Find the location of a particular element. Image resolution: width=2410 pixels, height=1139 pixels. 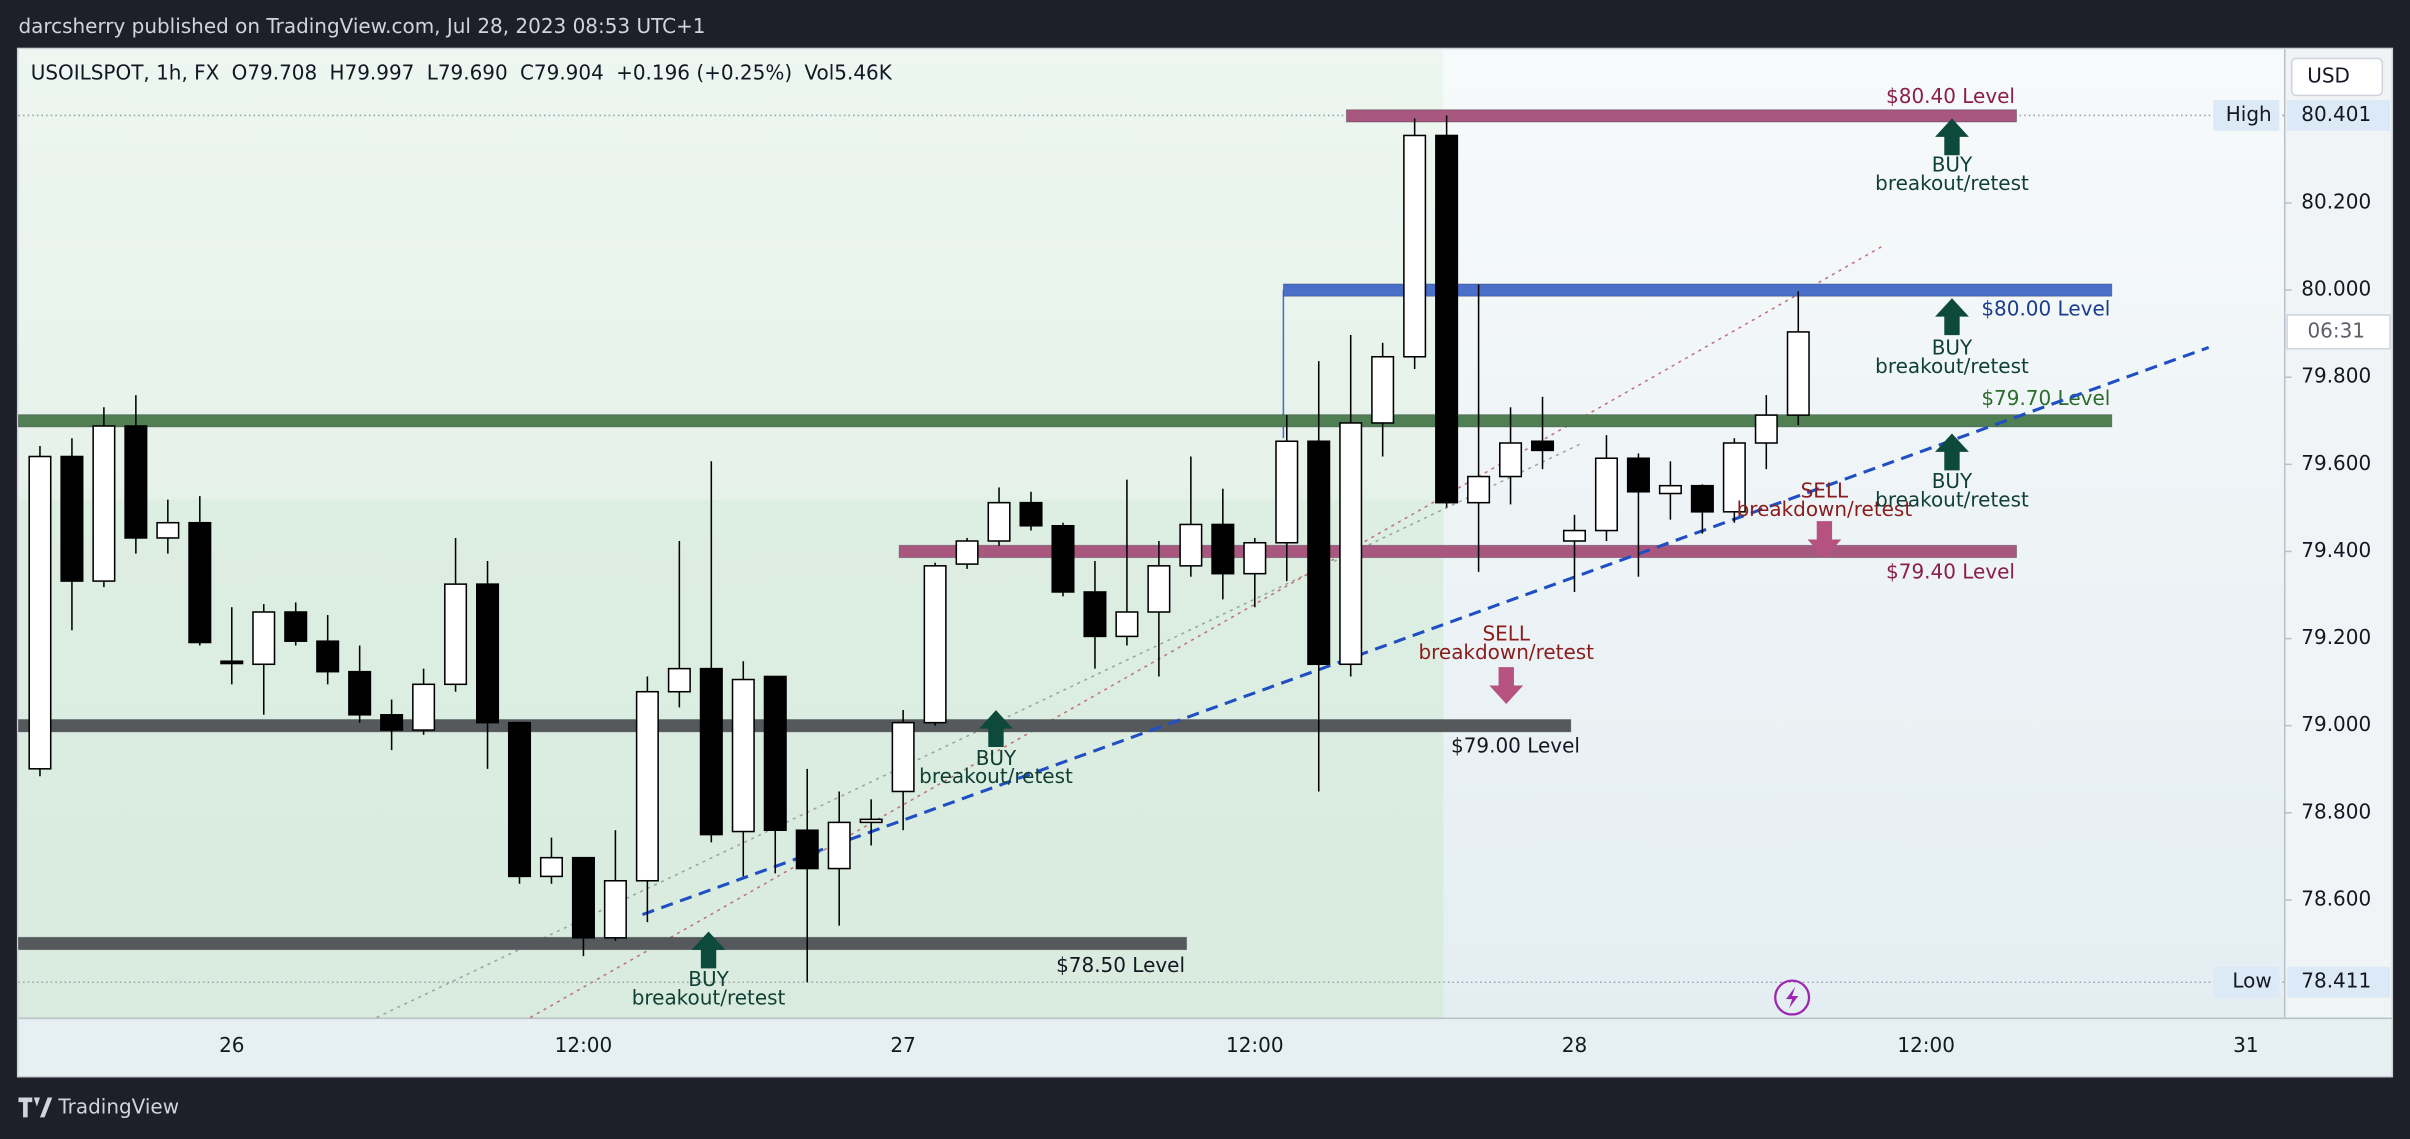

marker-value-box is located at coordinates (2339, 982).